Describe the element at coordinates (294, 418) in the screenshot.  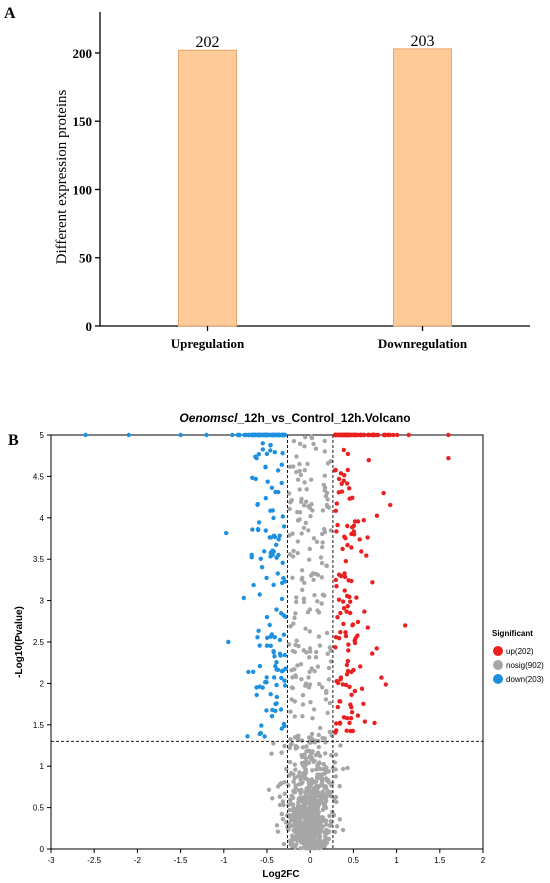
I see `volcano-title: Oenomscl_12h_vs_Control_12h.Volcano` at that location.